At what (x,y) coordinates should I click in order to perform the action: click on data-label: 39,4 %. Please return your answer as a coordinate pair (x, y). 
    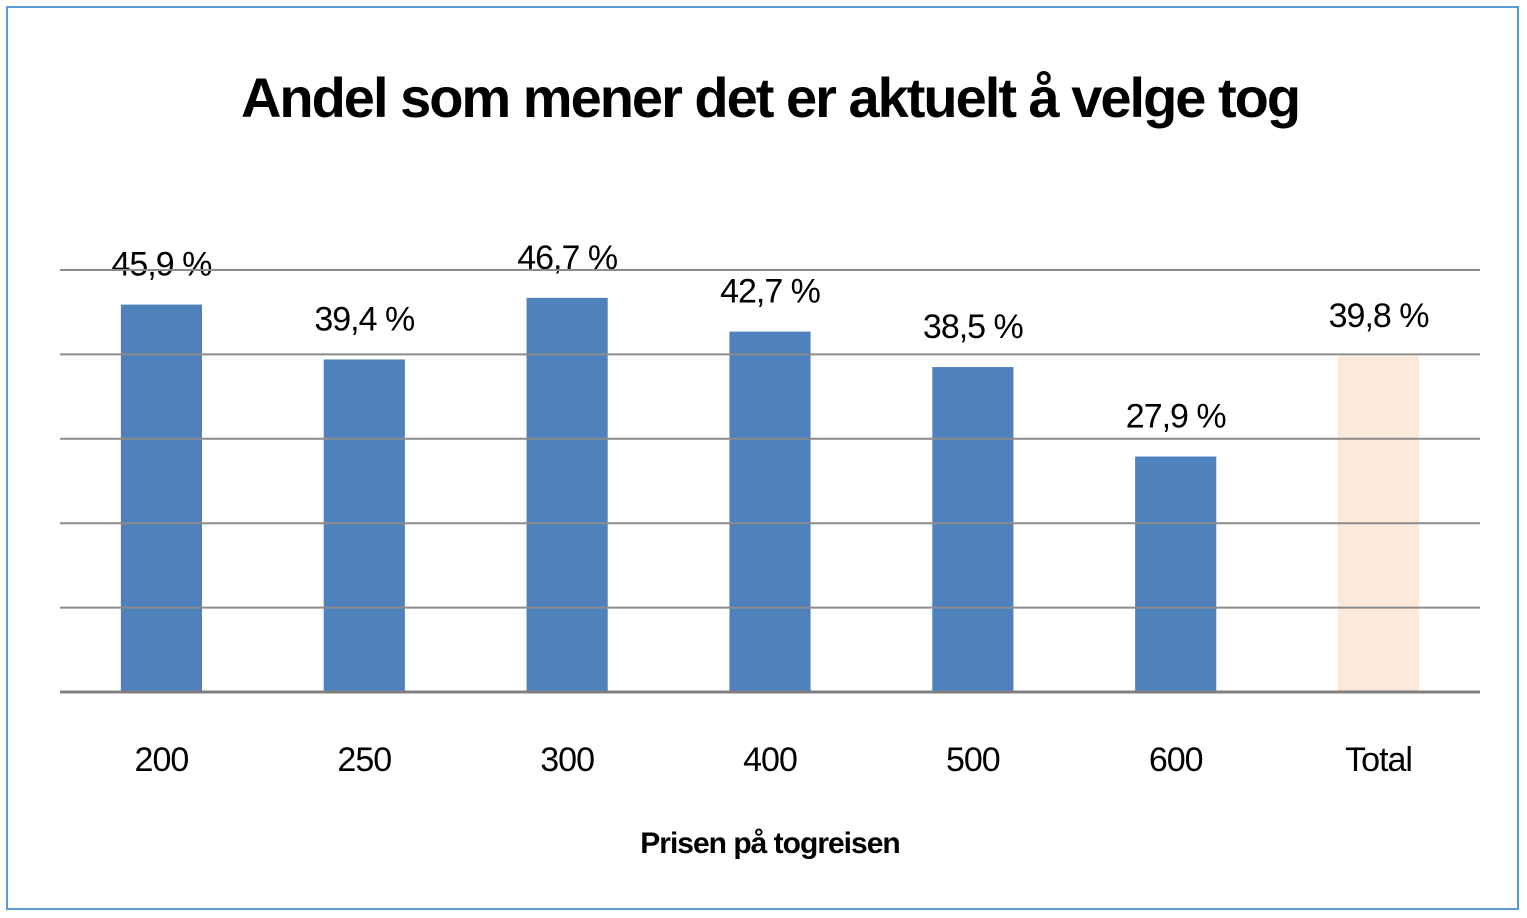
    Looking at the image, I should click on (364, 319).